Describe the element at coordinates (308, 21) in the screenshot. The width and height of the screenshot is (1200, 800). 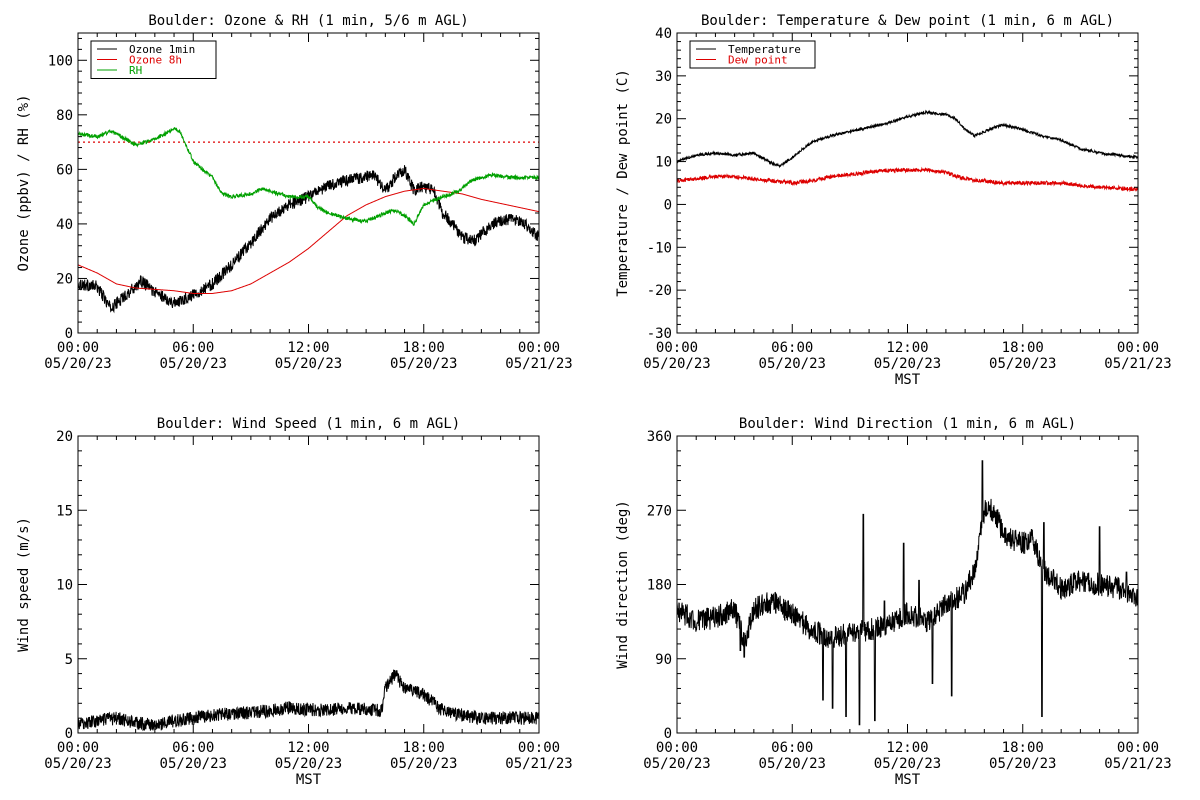
I see `chart-title: Boulder: Ozone & RH (1 min, 5/6 m AGL)` at that location.